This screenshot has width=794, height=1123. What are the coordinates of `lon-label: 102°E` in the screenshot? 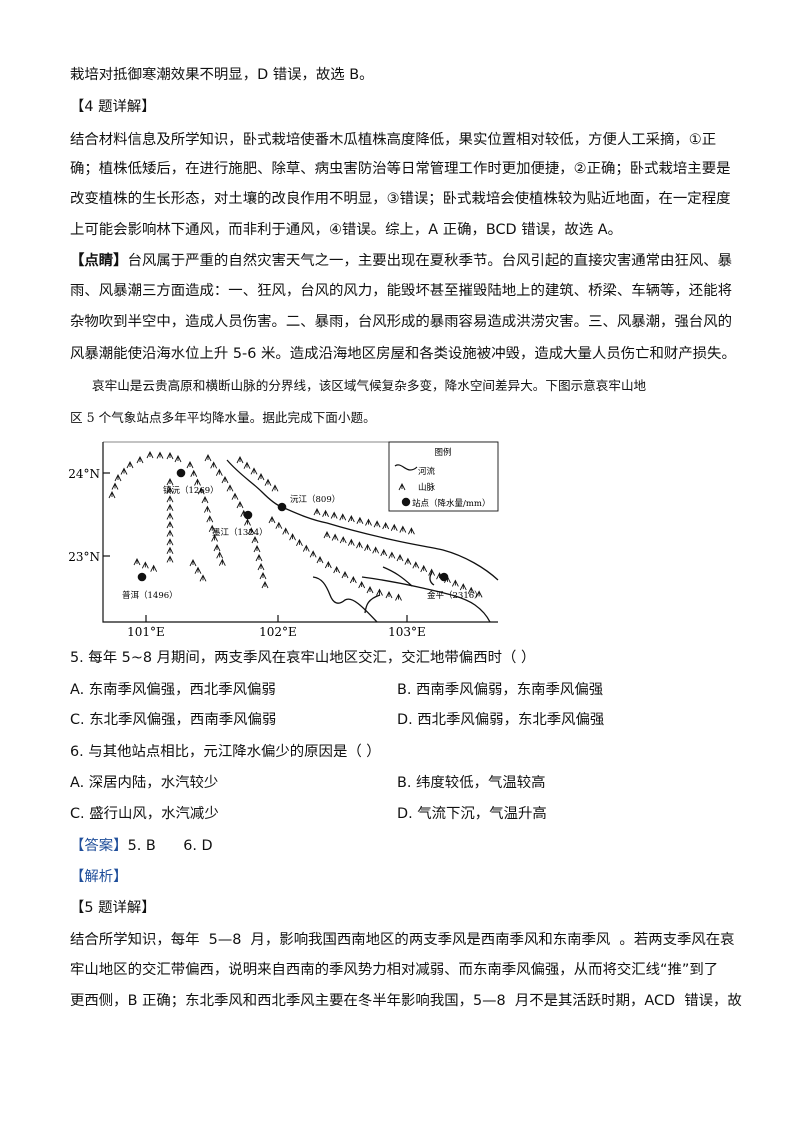 It's located at (278, 632).